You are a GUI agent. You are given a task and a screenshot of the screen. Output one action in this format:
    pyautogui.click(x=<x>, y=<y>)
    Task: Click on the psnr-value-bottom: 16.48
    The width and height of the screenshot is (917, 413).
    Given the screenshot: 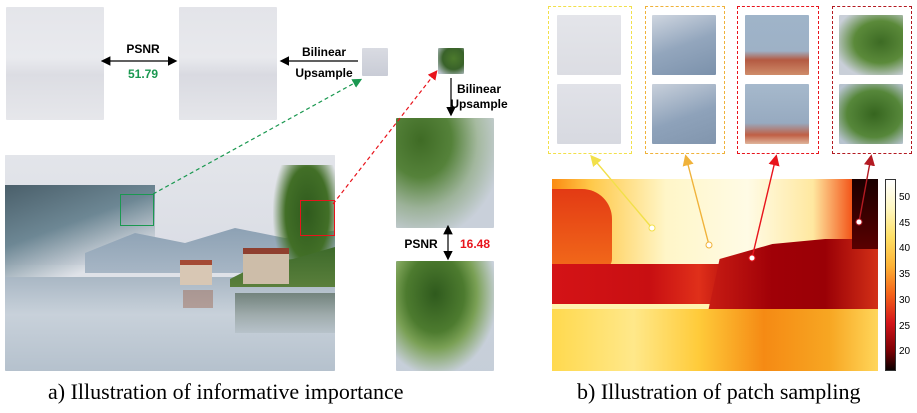 What is the action you would take?
    pyautogui.click(x=475, y=244)
    